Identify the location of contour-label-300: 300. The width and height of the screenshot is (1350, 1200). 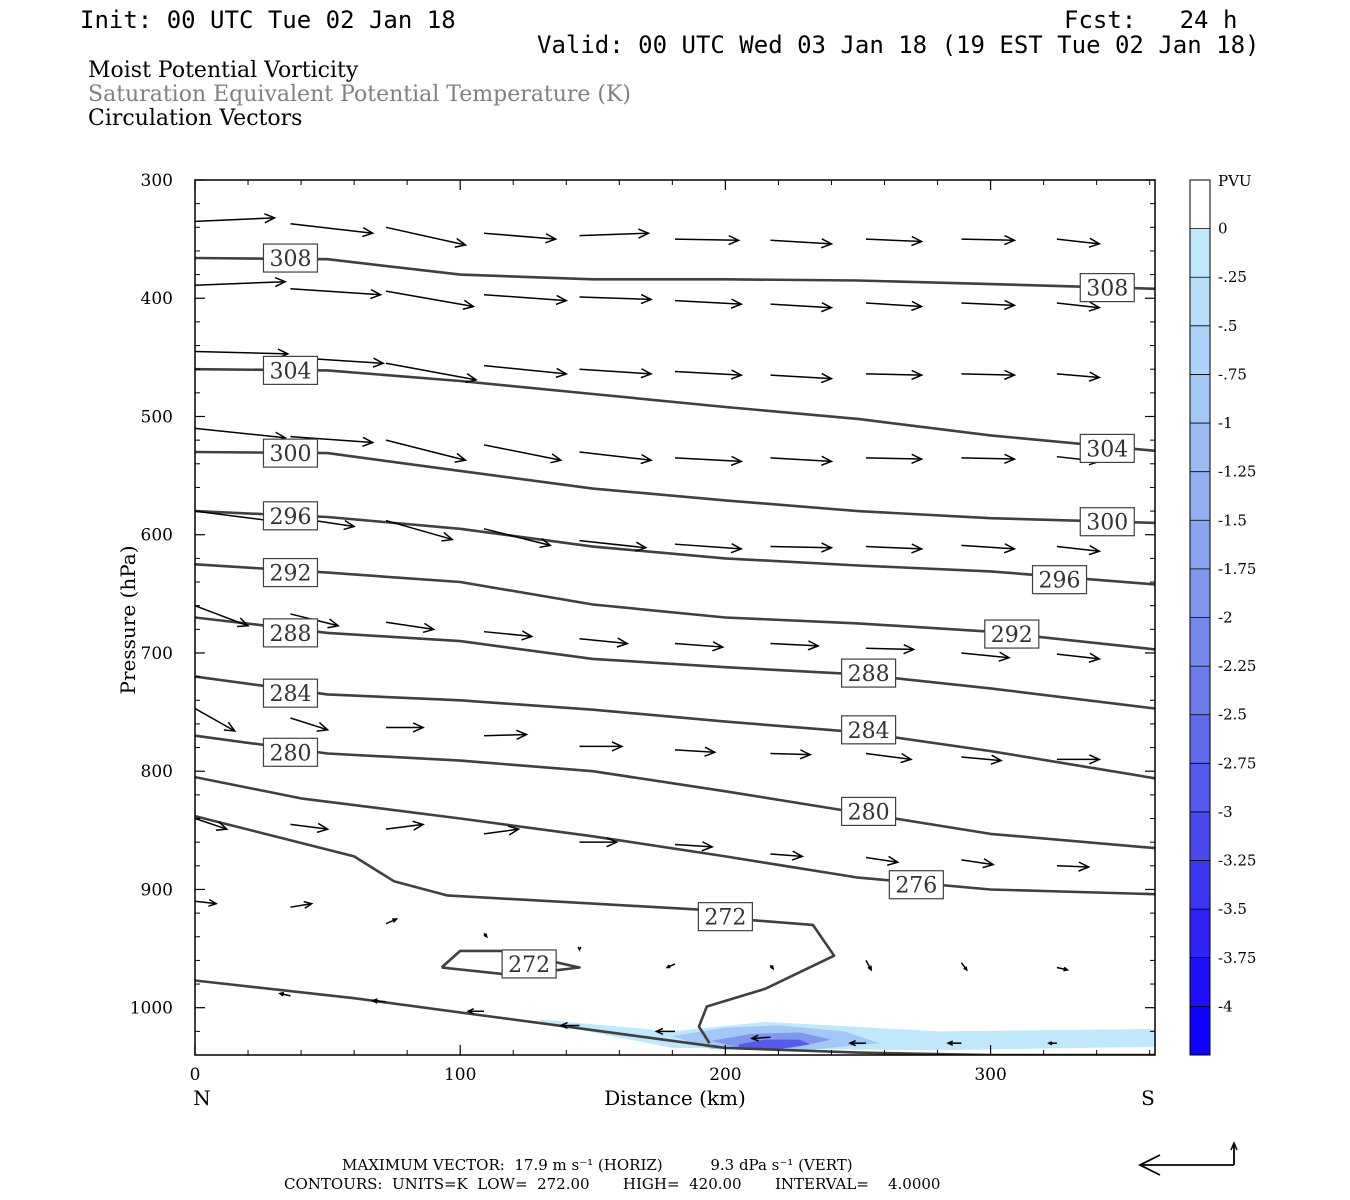
(290, 453).